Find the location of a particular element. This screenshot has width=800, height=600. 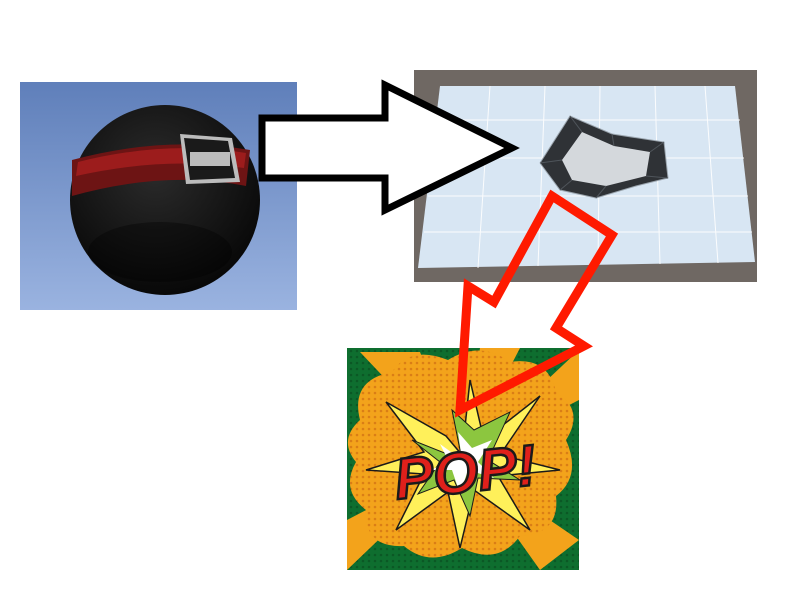

bomb-ball-icon is located at coordinates (165, 200).